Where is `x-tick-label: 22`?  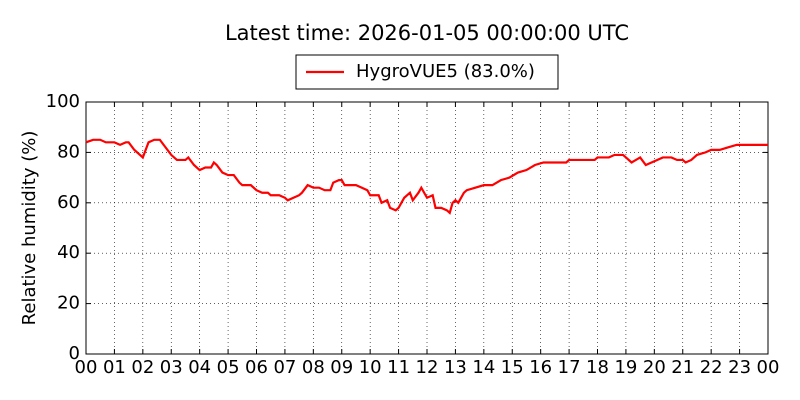 x-tick-label: 22 is located at coordinates (711, 367).